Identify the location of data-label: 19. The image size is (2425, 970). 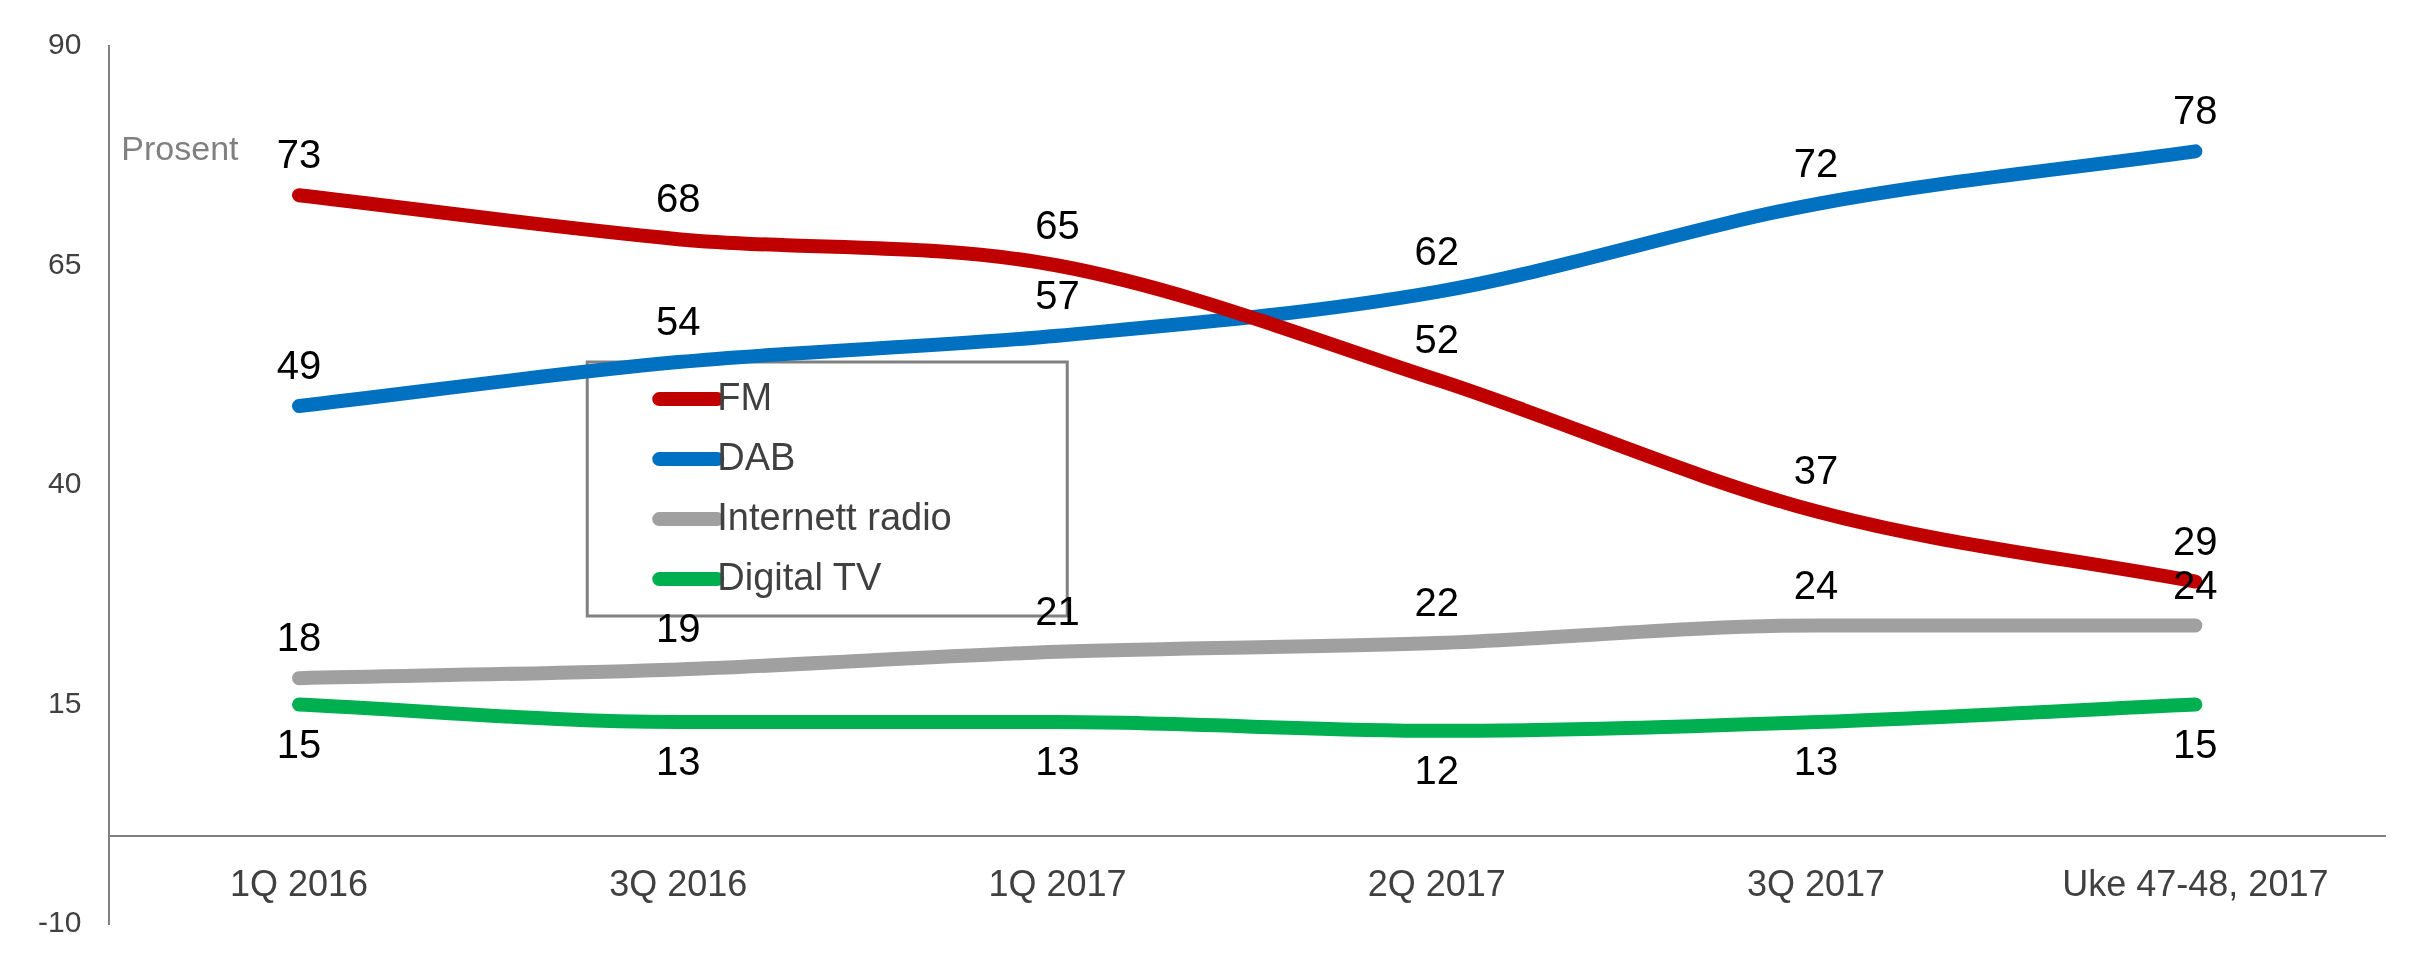
(678, 628).